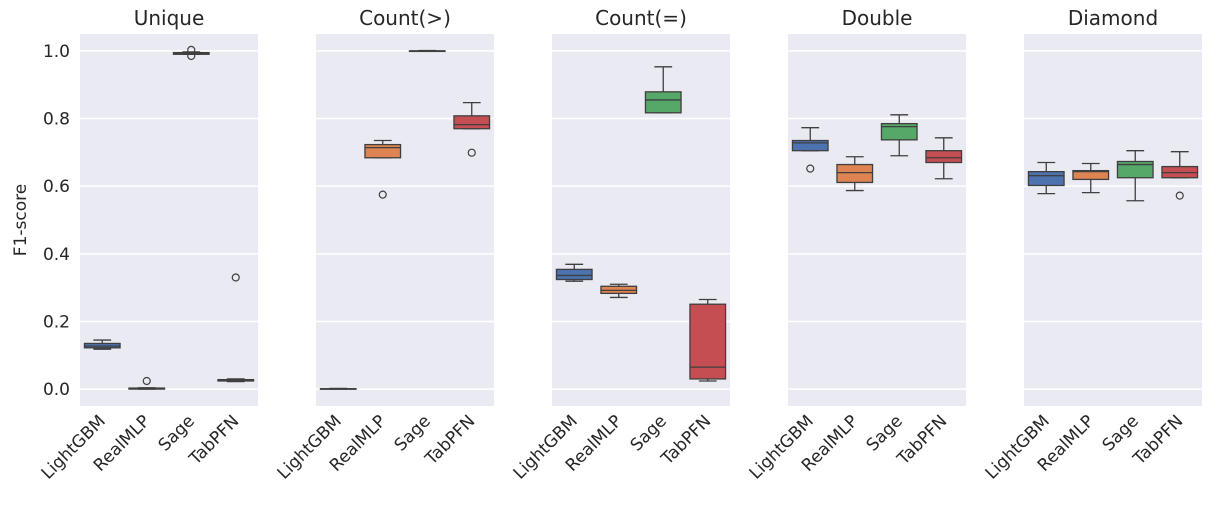 The image size is (1222, 509). I want to click on y-axis-label: F1-score, so click(21, 220).